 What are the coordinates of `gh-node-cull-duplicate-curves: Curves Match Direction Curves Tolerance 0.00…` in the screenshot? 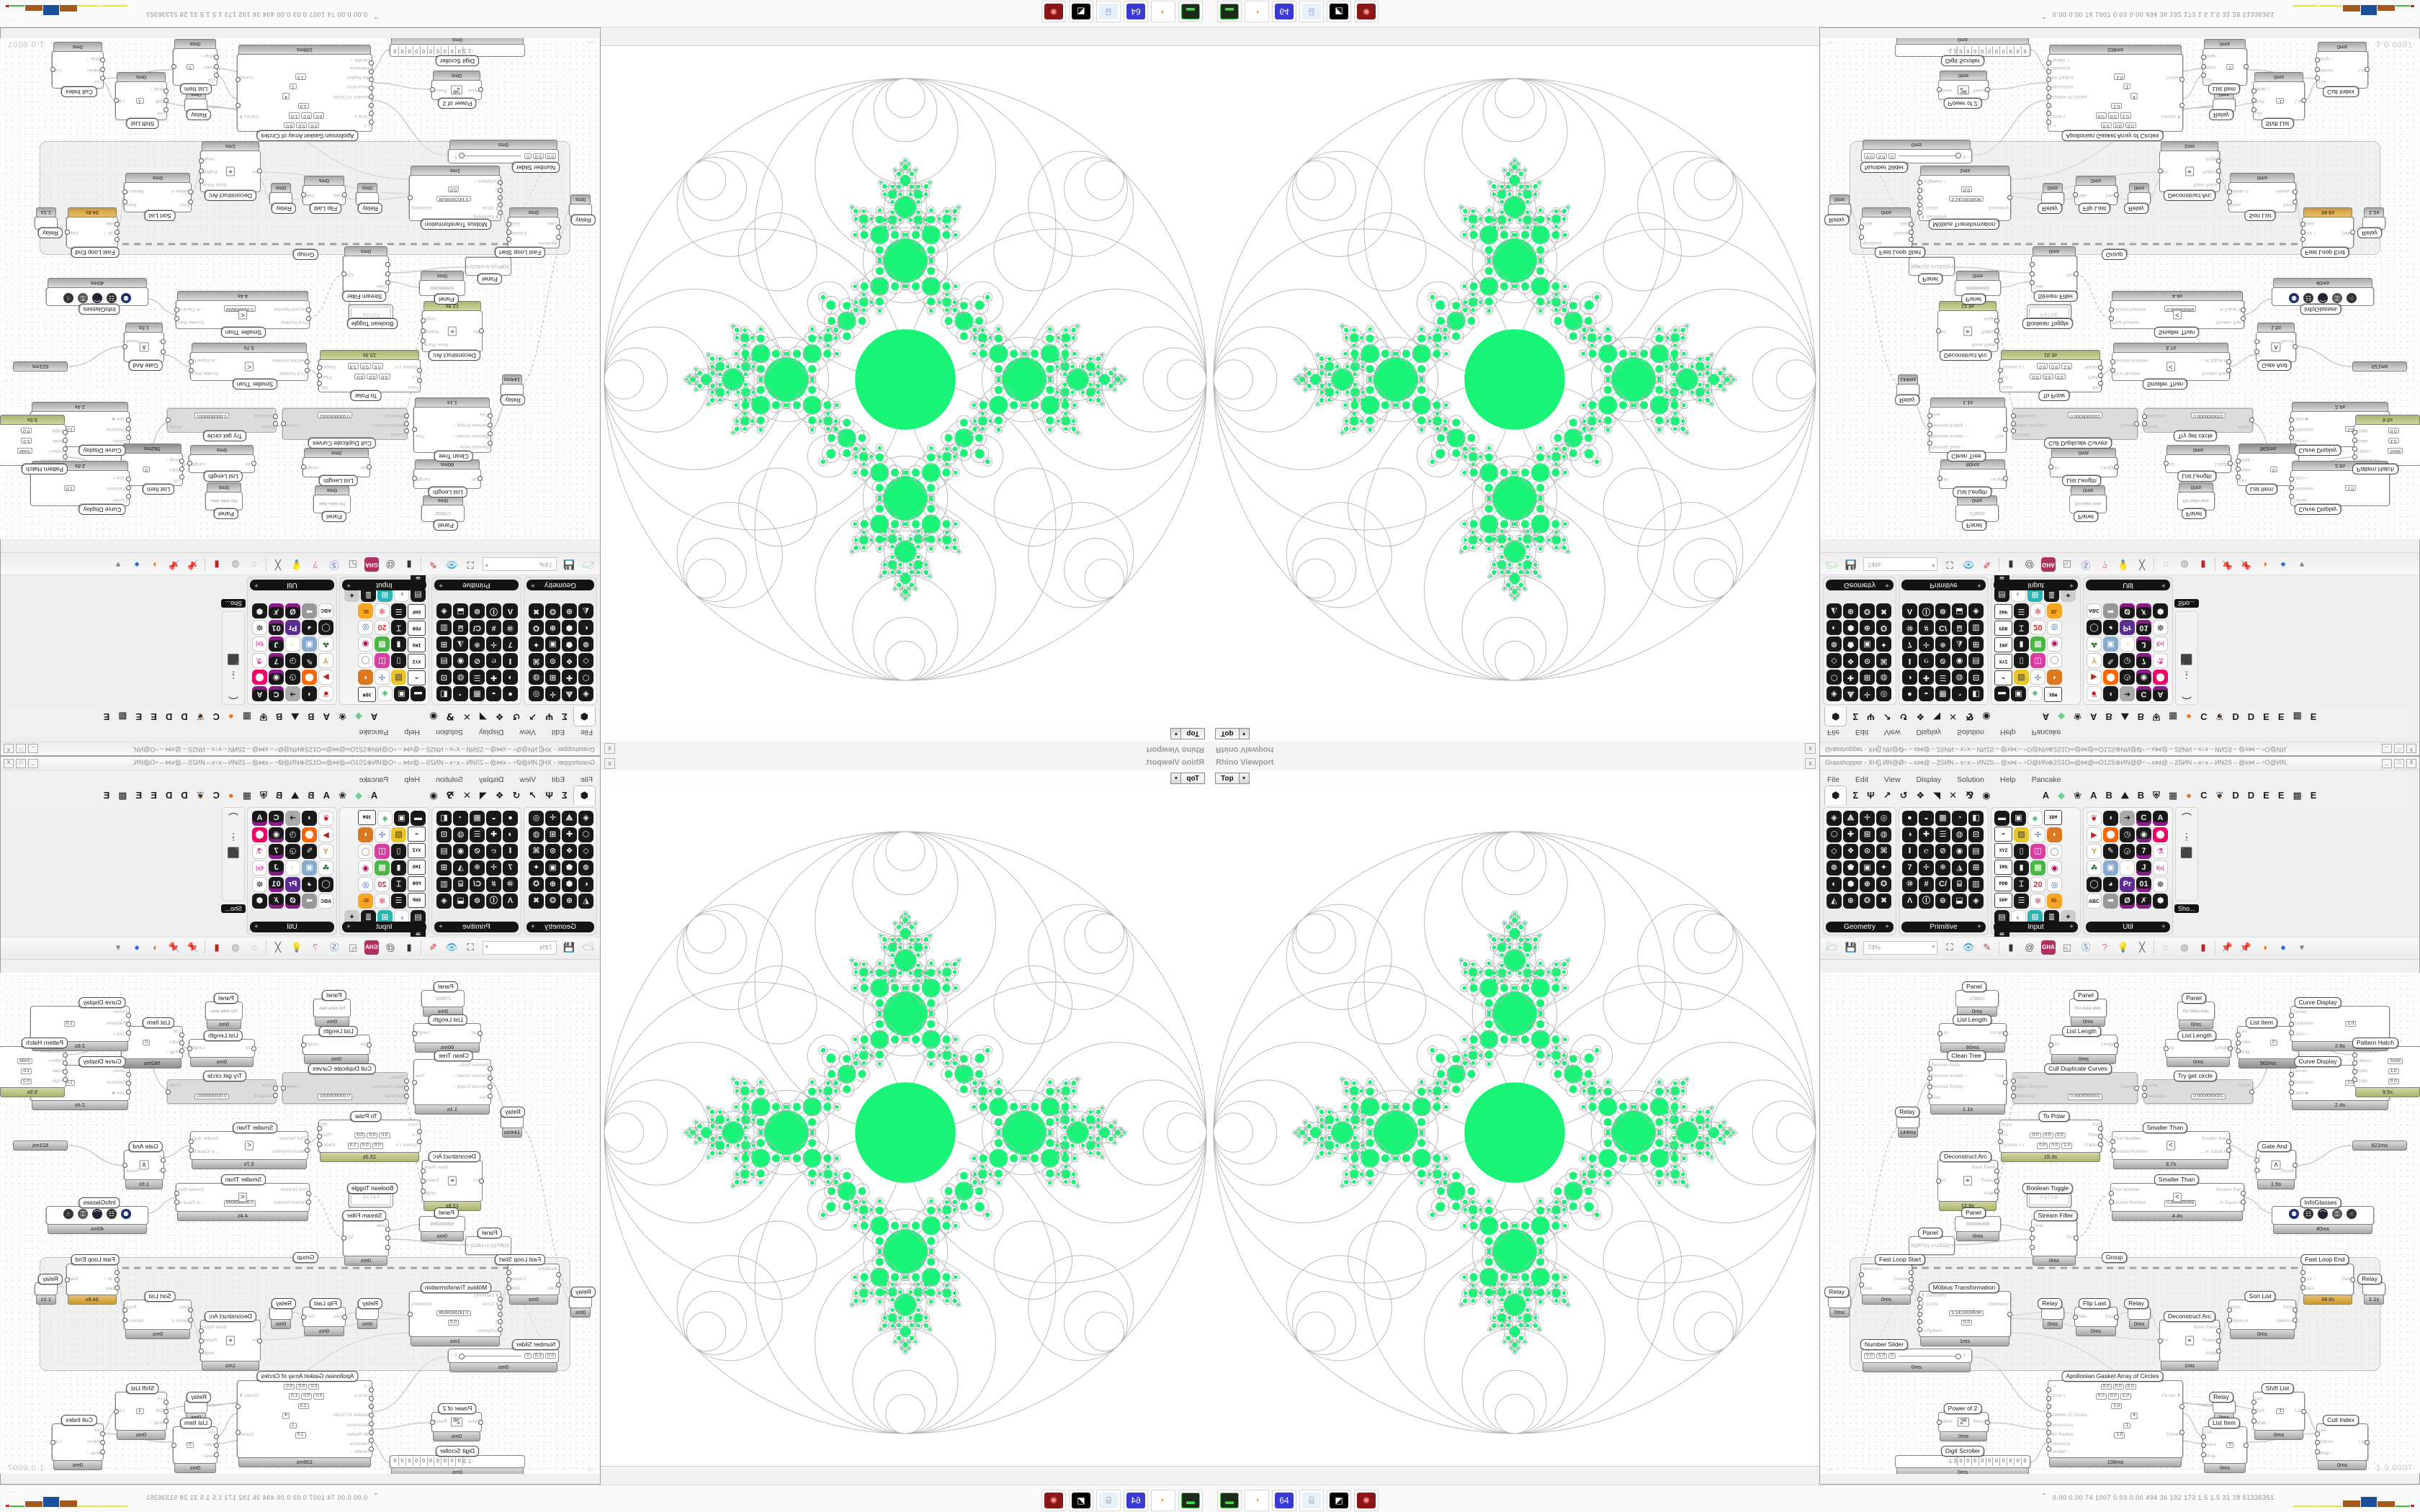 It's located at (345, 1088).